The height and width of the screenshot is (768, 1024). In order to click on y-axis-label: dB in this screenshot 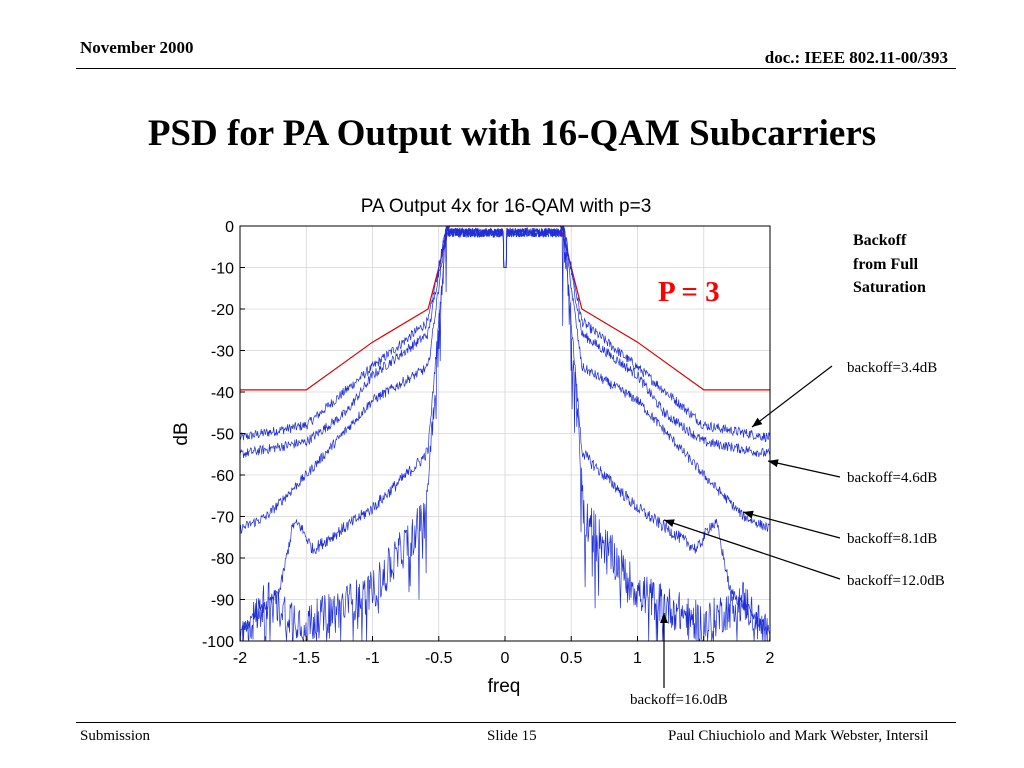, I will do `click(181, 433)`.